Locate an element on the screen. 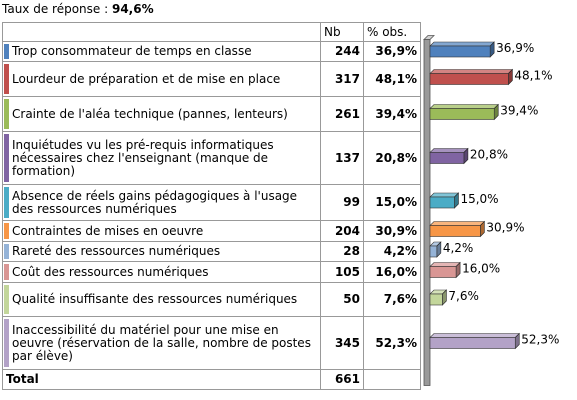 The width and height of the screenshot is (577, 400). response-rate-label: Taux de réponse : is located at coordinates (55, 9).